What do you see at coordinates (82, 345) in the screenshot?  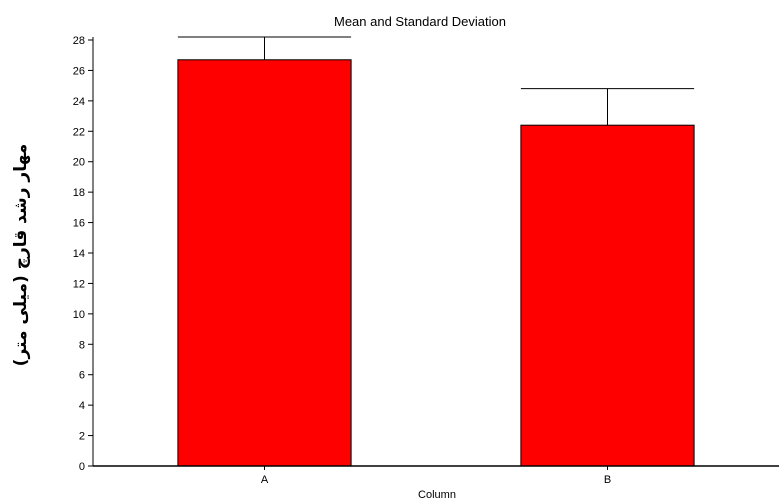 I see `y-tick-label: 8` at bounding box center [82, 345].